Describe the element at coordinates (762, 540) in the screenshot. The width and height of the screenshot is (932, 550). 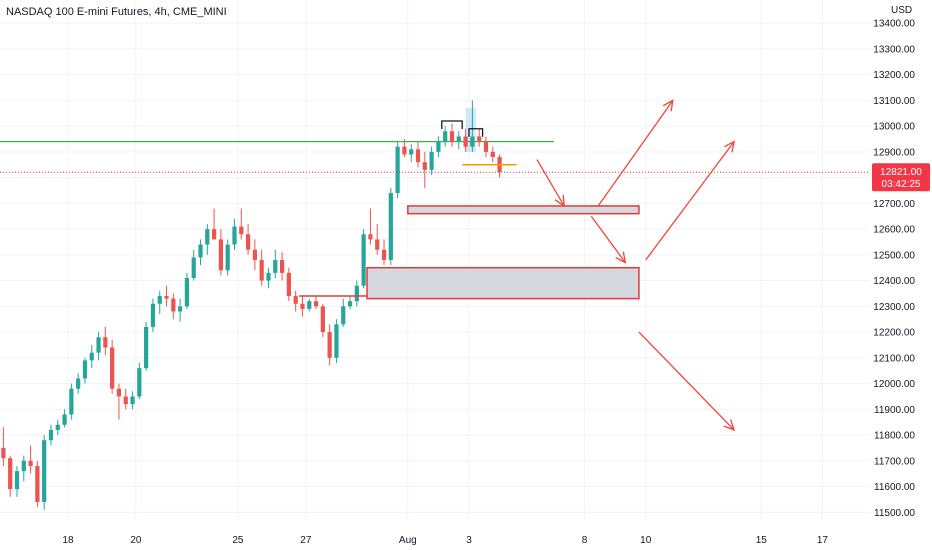
I see `x-tick-label: 15` at that location.